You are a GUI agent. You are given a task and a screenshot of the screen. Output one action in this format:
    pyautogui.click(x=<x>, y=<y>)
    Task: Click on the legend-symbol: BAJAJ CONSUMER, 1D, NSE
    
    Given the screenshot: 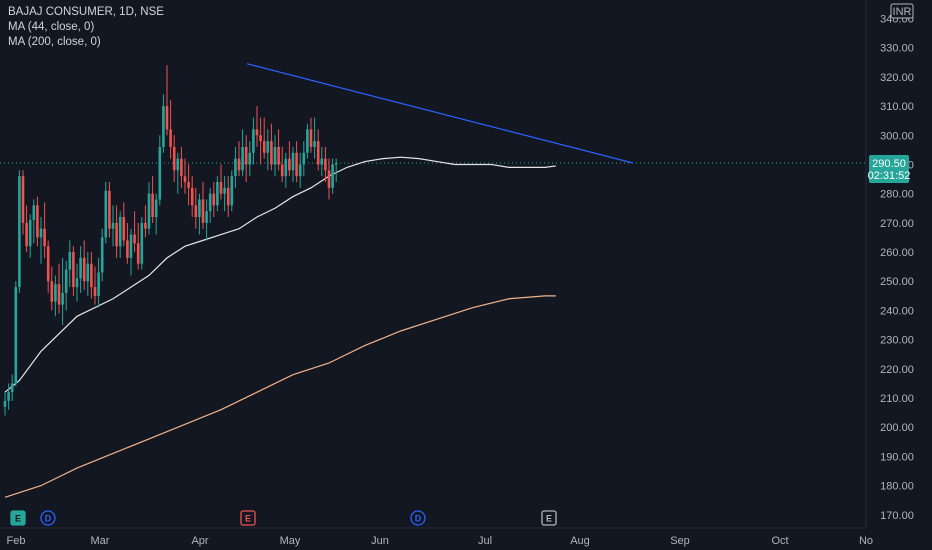 What is the action you would take?
    pyautogui.click(x=86, y=12)
    